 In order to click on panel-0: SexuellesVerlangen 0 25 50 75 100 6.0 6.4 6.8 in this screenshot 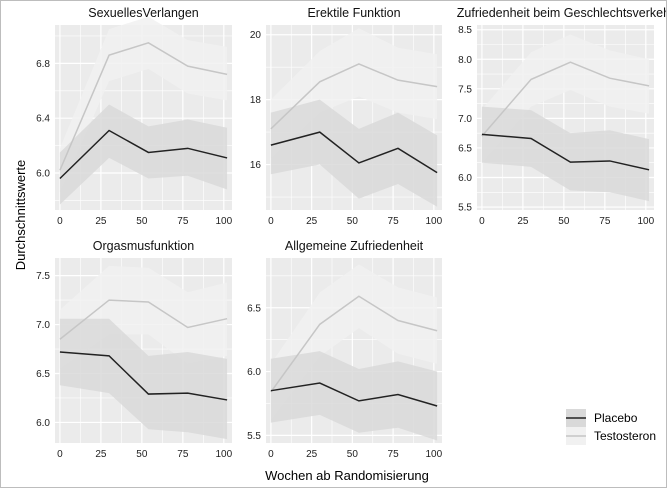, I will do `click(134, 116)`.